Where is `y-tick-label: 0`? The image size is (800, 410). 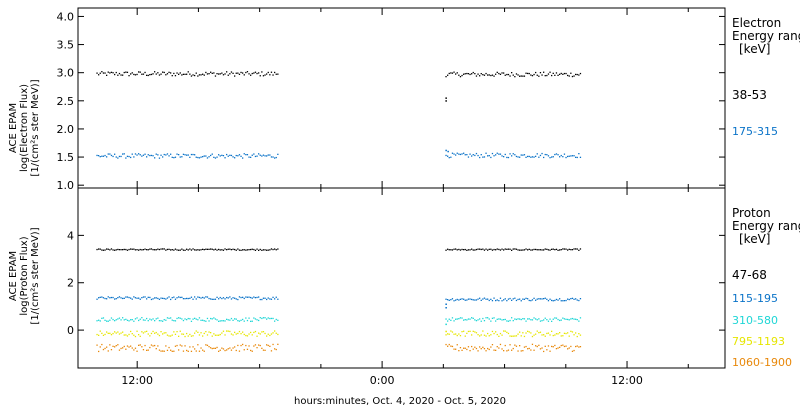 y-tick-label: 0 is located at coordinates (70, 330).